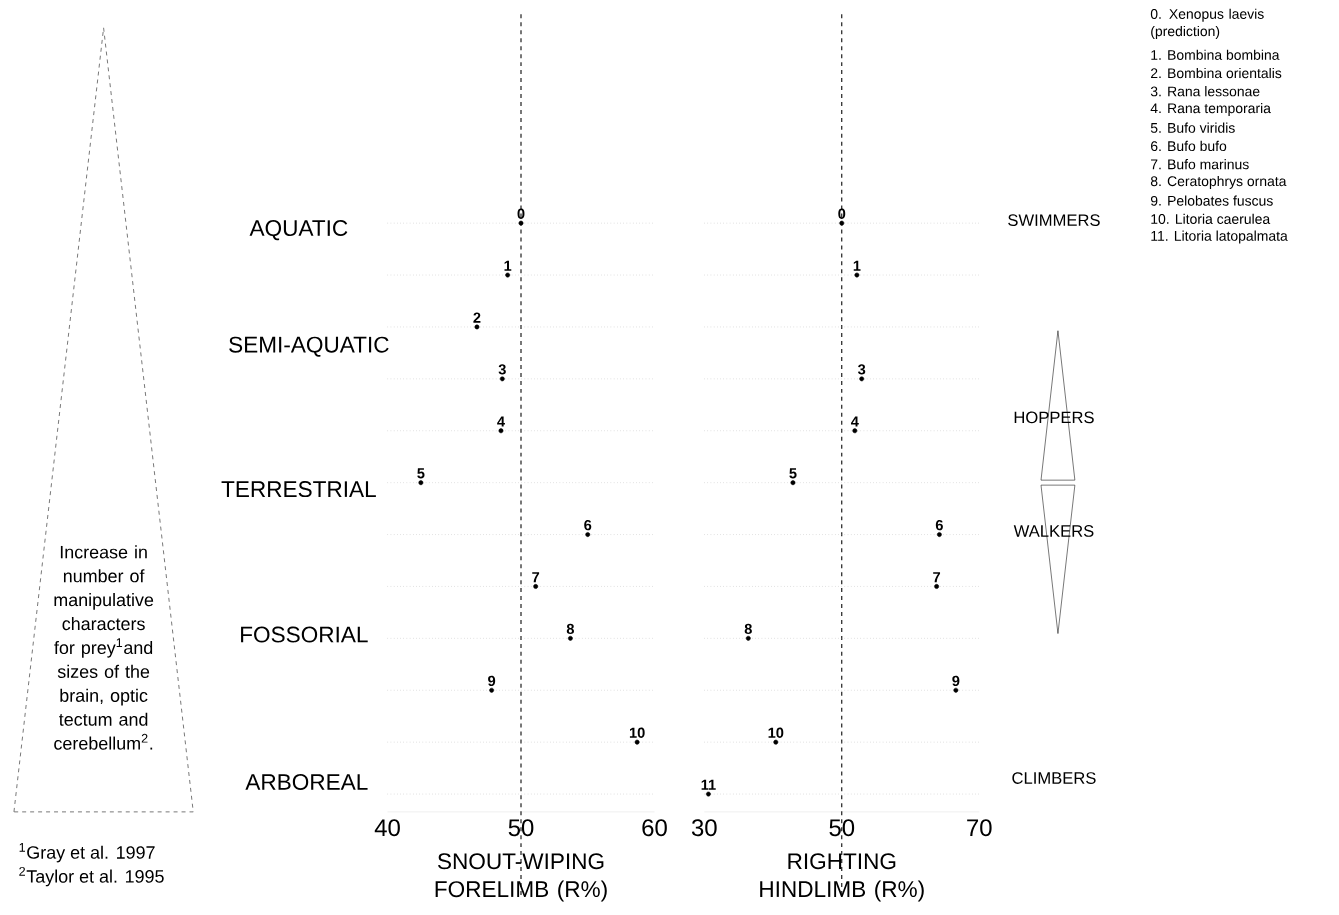 Image resolution: width=1339 pixels, height=915 pixels. Describe the element at coordinates (1210, 109) in the screenshot. I see `text: 4. Rana temporaria` at that location.